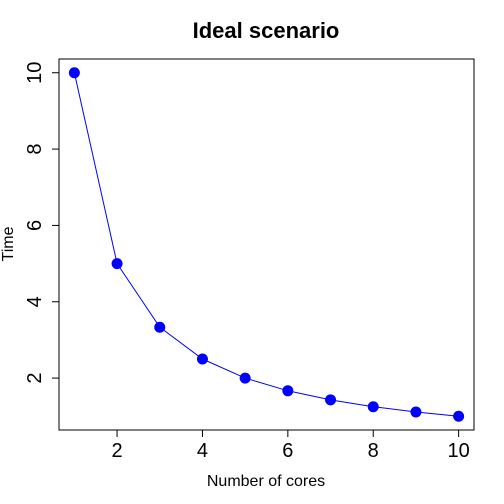  Describe the element at coordinates (117, 451) in the screenshot. I see `x-tick-label: 2` at that location.